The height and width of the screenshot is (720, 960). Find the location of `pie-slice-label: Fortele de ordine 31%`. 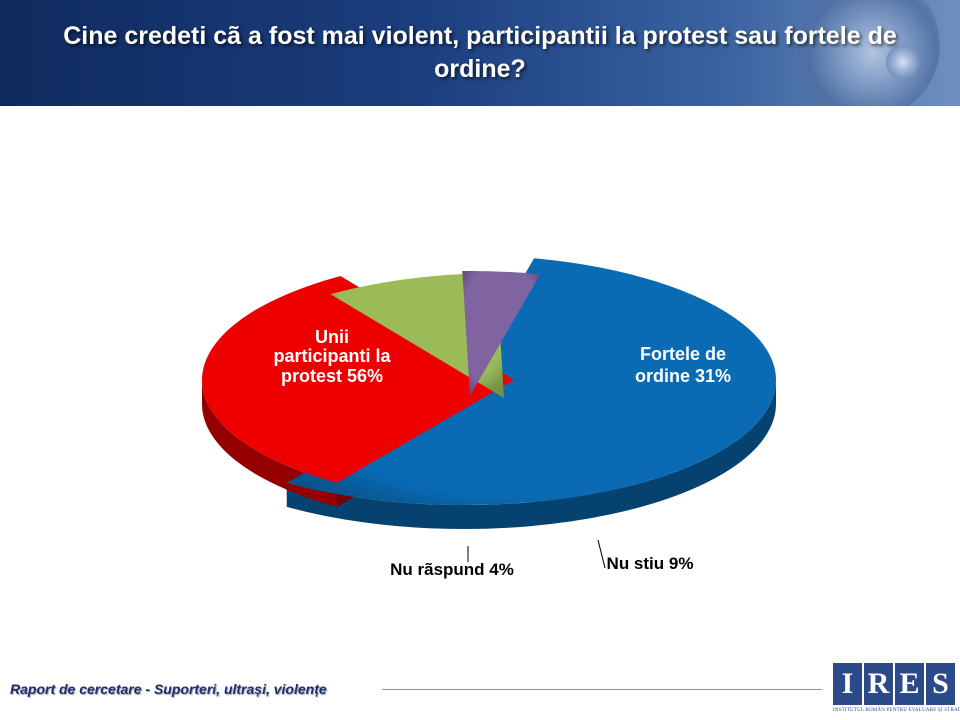

pie-slice-label: Fortele de ordine 31% is located at coordinates (683, 365).